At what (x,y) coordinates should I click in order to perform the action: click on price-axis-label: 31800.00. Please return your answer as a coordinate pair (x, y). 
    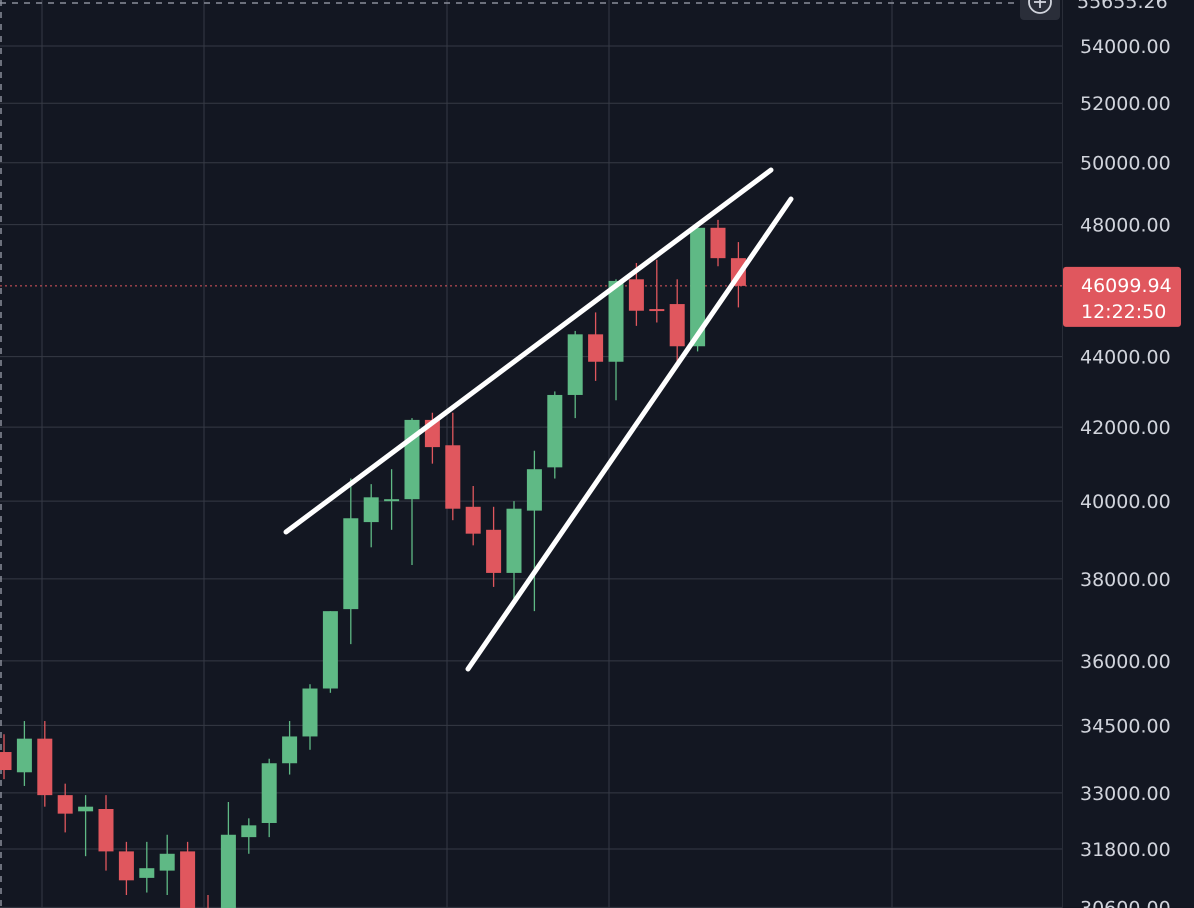
    Looking at the image, I should click on (1125, 850).